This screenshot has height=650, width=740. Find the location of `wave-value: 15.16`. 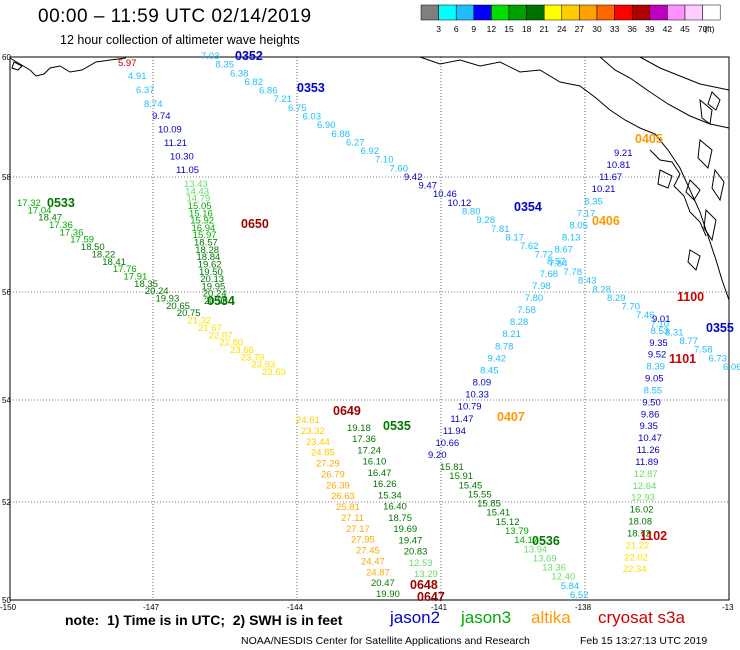

wave-value: 15.16 is located at coordinates (201, 213).